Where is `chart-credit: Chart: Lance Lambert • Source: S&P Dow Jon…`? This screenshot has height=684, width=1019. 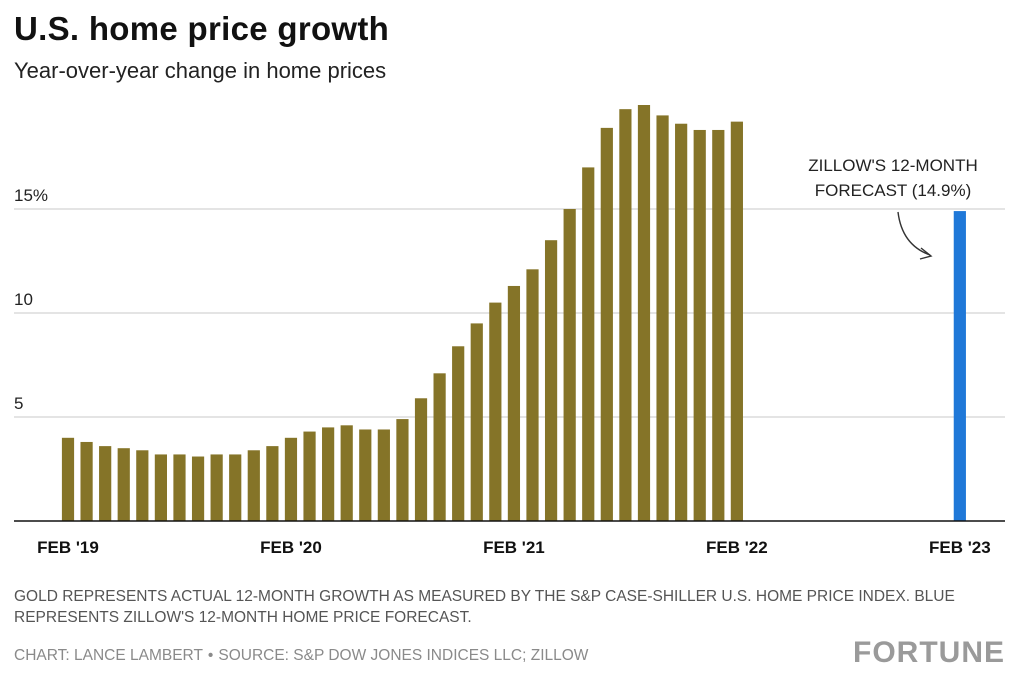
chart-credit: Chart: Lance Lambert • Source: S&P Dow Jon… is located at coordinates (301, 656).